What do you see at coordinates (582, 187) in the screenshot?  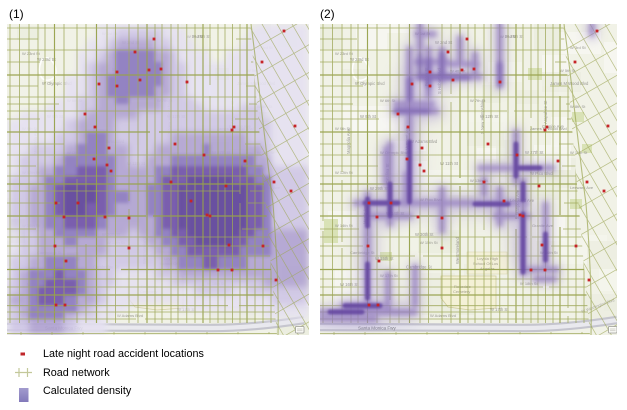 I see `svg-text: Leeward Ave` at bounding box center [582, 187].